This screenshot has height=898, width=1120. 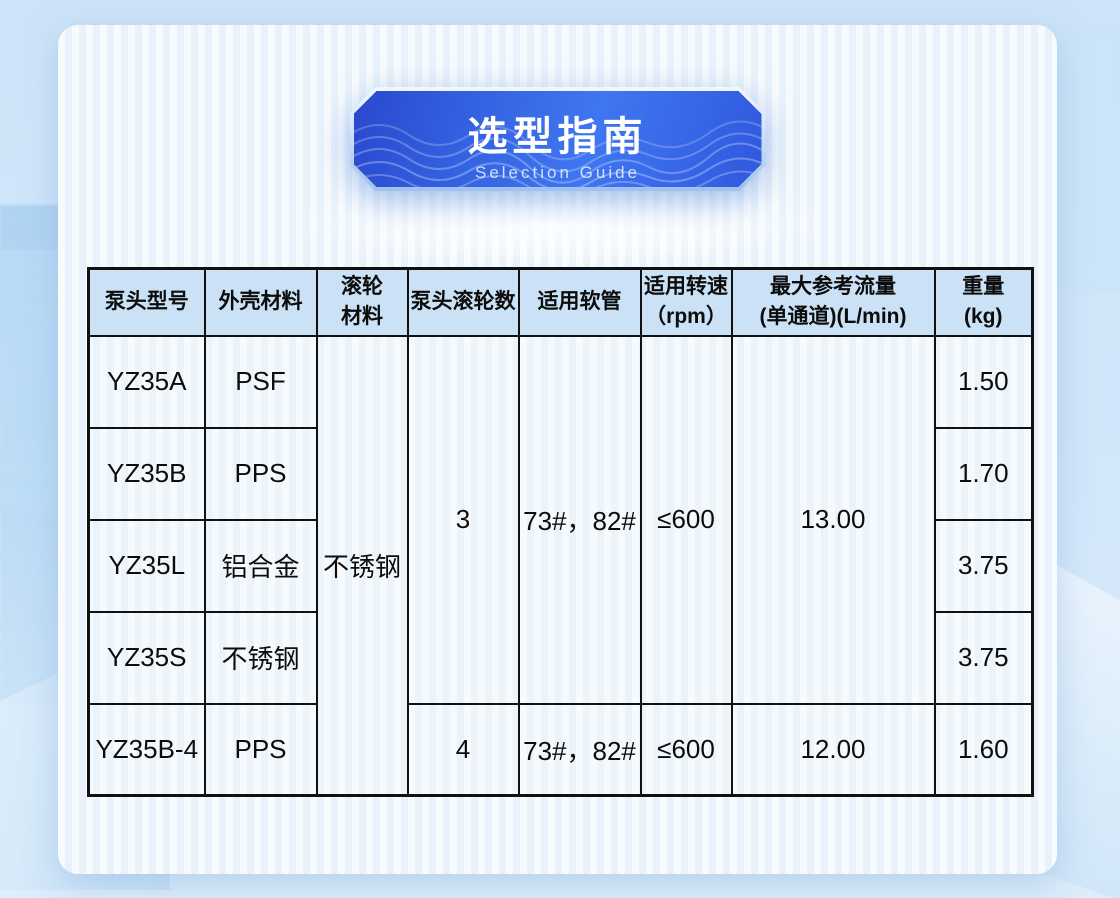 What do you see at coordinates (983, 302) in the screenshot?
I see `header-weight: 重量 (kg)` at bounding box center [983, 302].